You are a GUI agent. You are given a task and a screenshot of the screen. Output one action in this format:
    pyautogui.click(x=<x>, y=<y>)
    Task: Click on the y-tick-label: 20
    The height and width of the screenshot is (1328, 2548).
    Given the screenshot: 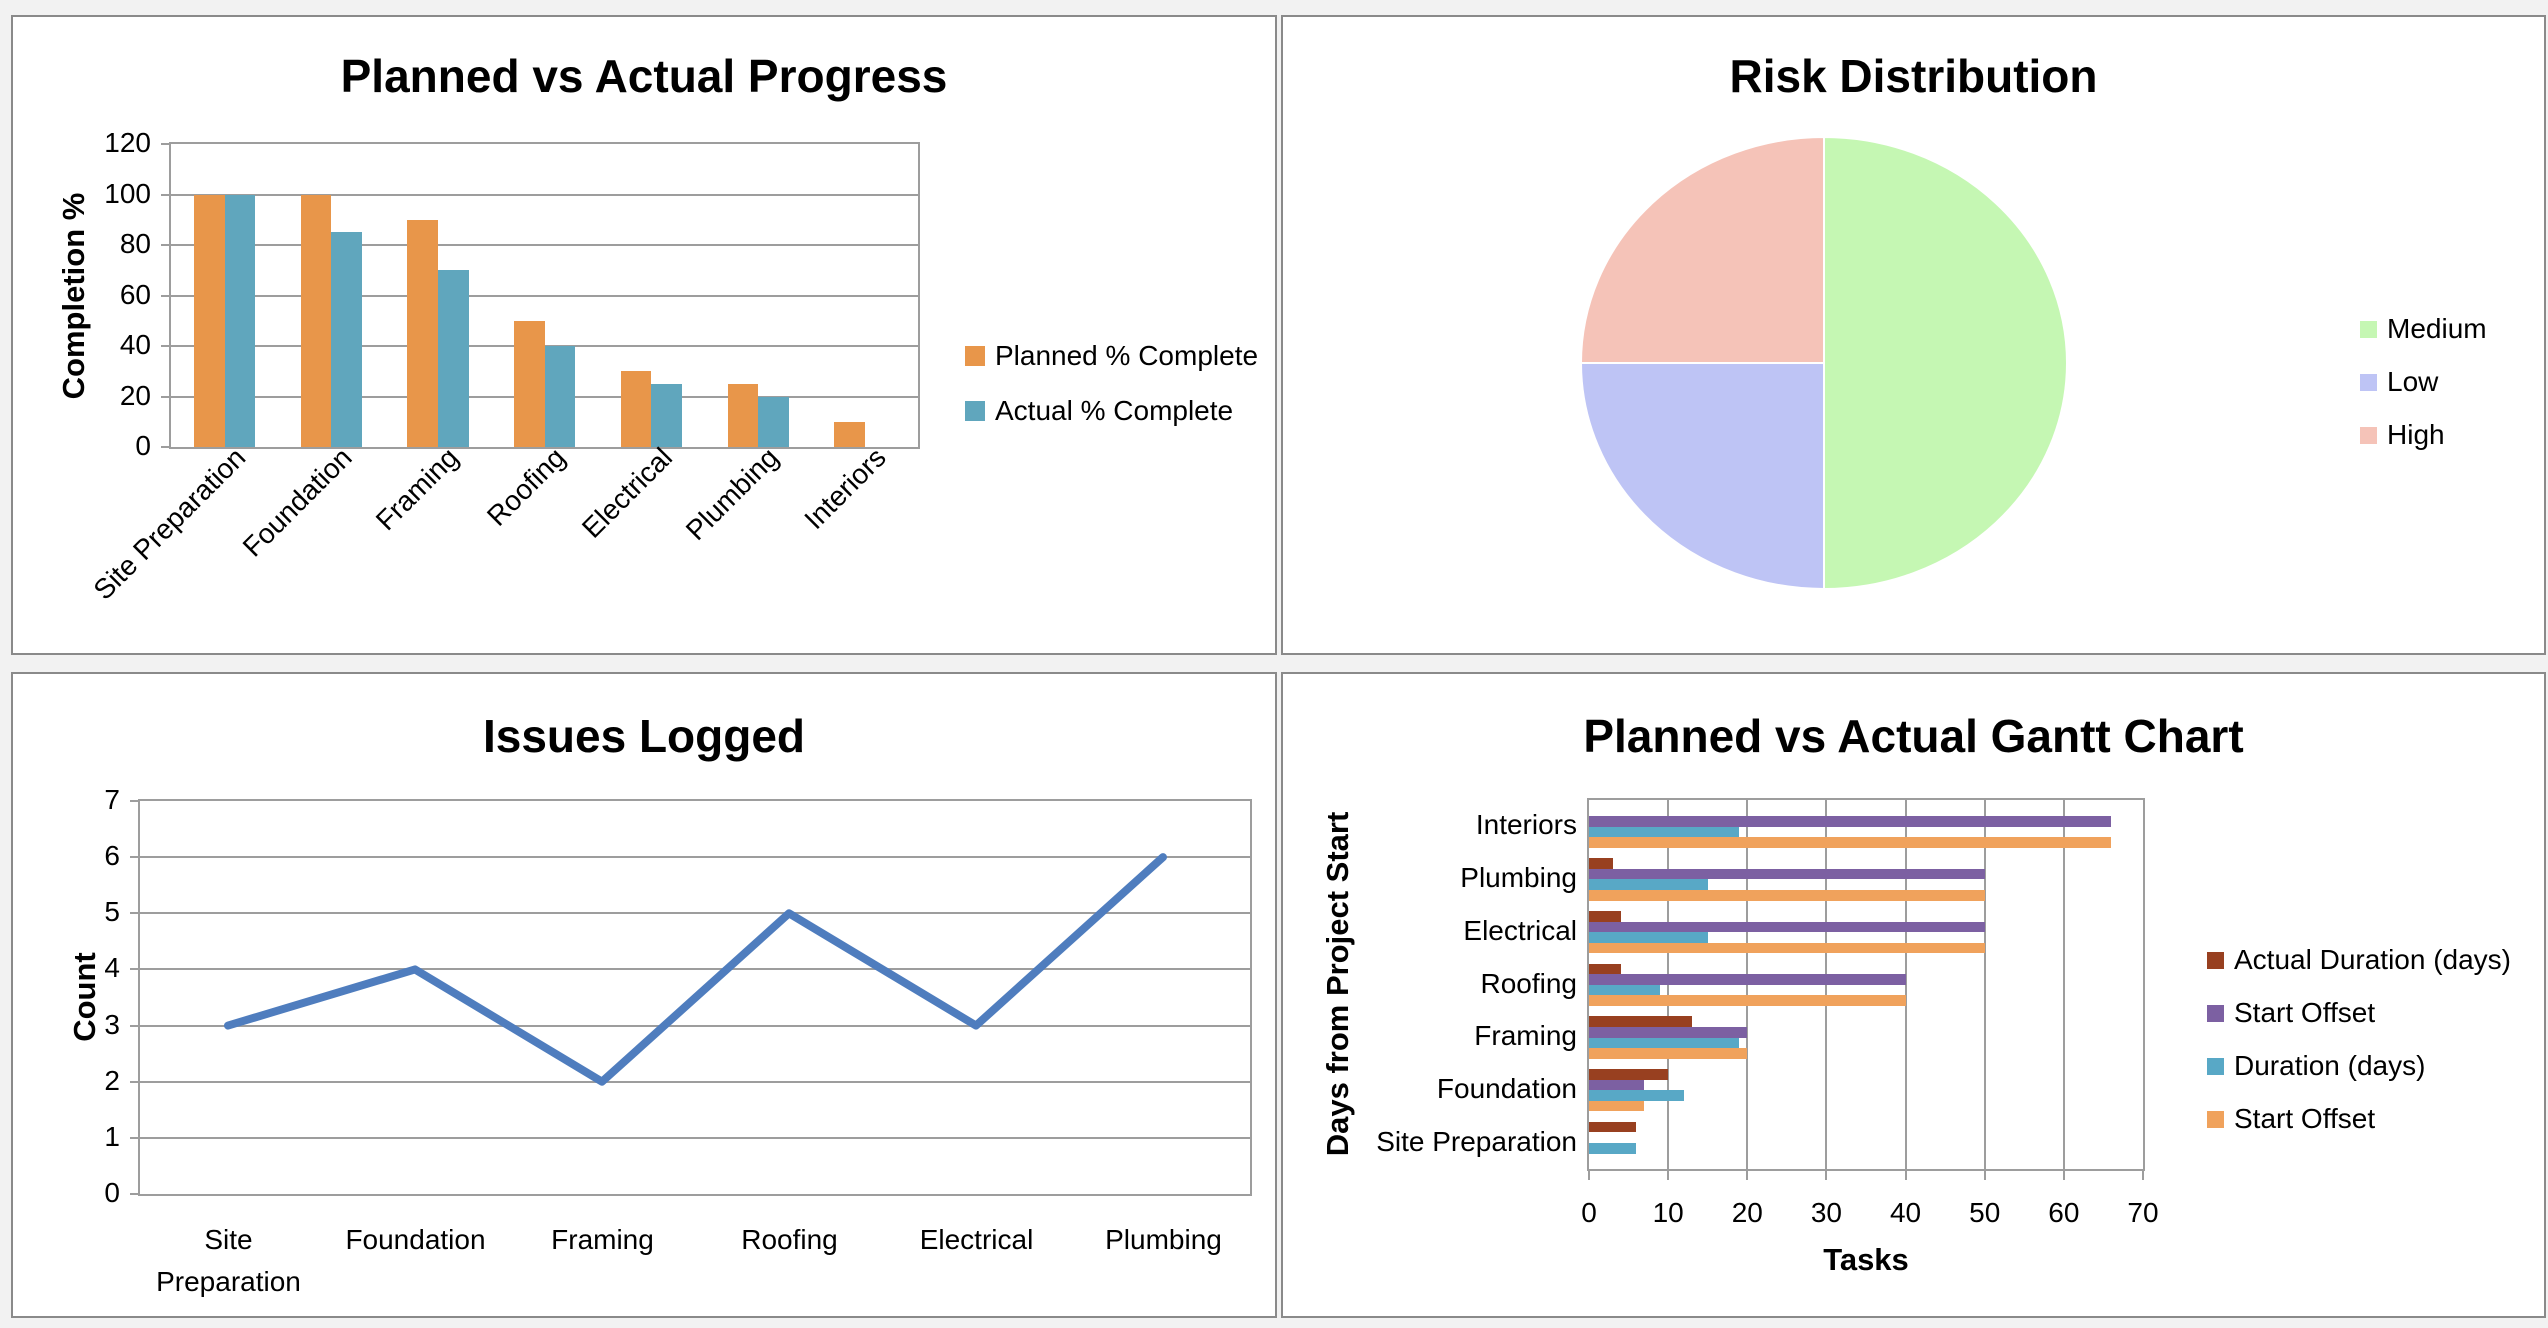 What is the action you would take?
    pyautogui.click(x=135, y=395)
    